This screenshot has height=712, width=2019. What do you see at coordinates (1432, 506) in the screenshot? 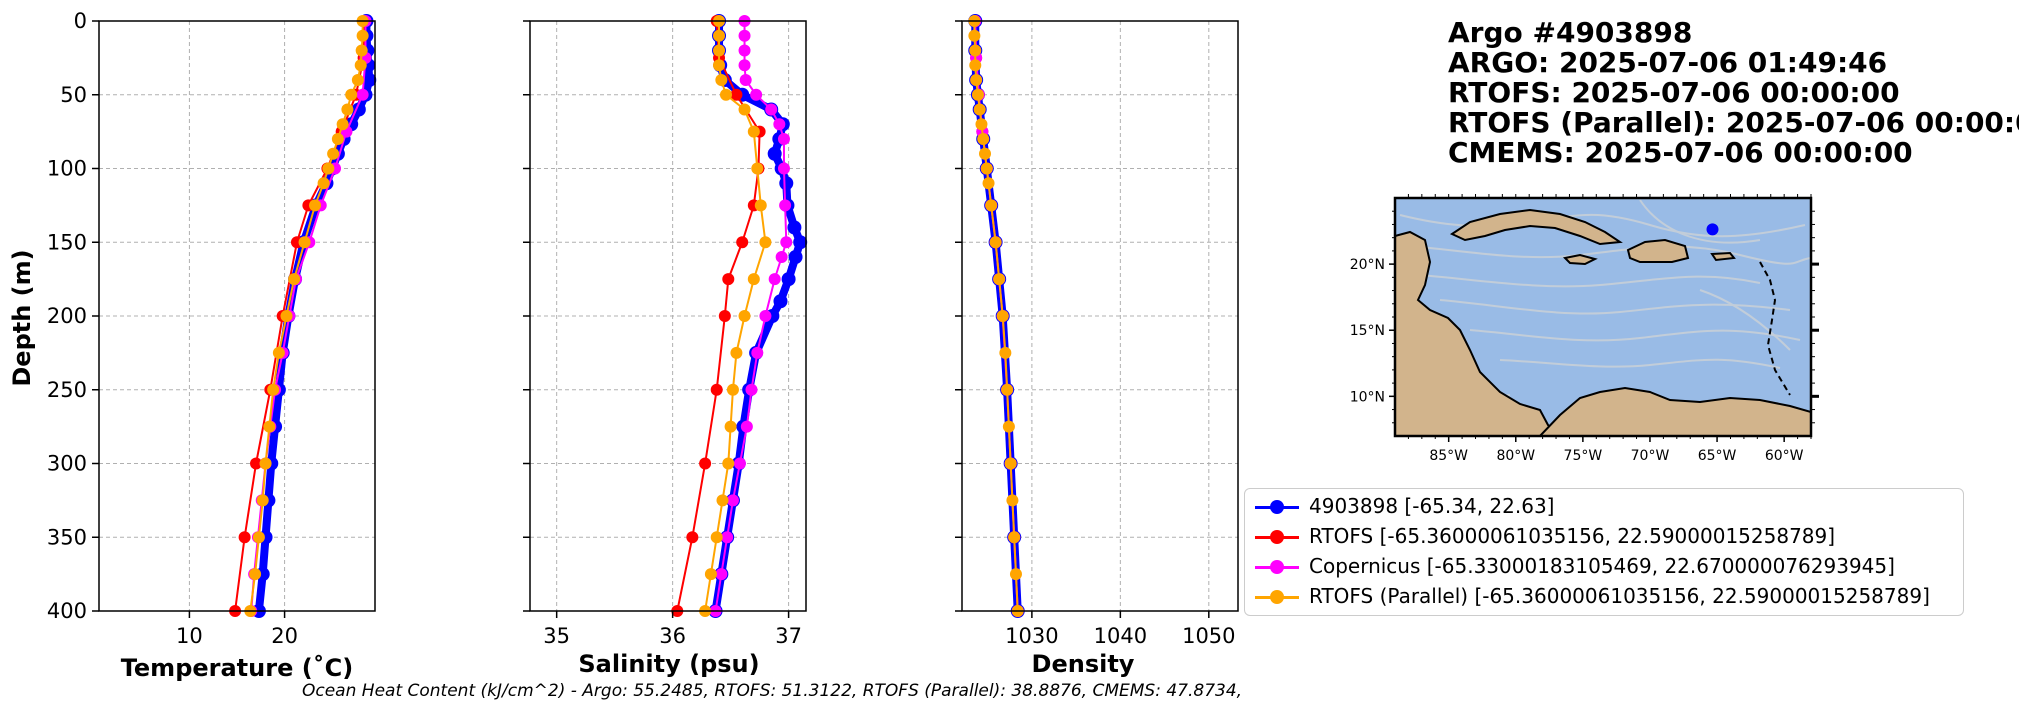
I see `legend-label: 4903898 [-65.34, 22.63]` at bounding box center [1432, 506].